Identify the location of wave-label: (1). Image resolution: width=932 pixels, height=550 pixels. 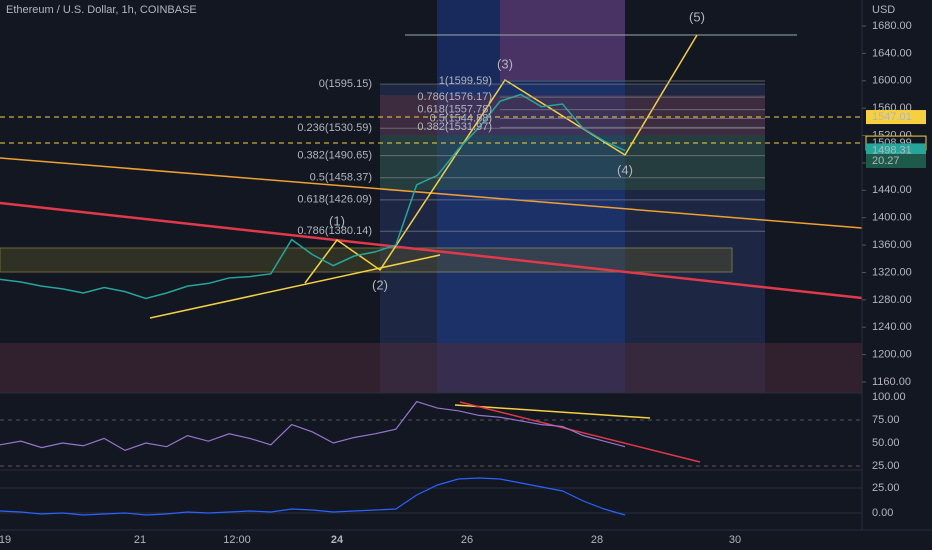
(337, 220).